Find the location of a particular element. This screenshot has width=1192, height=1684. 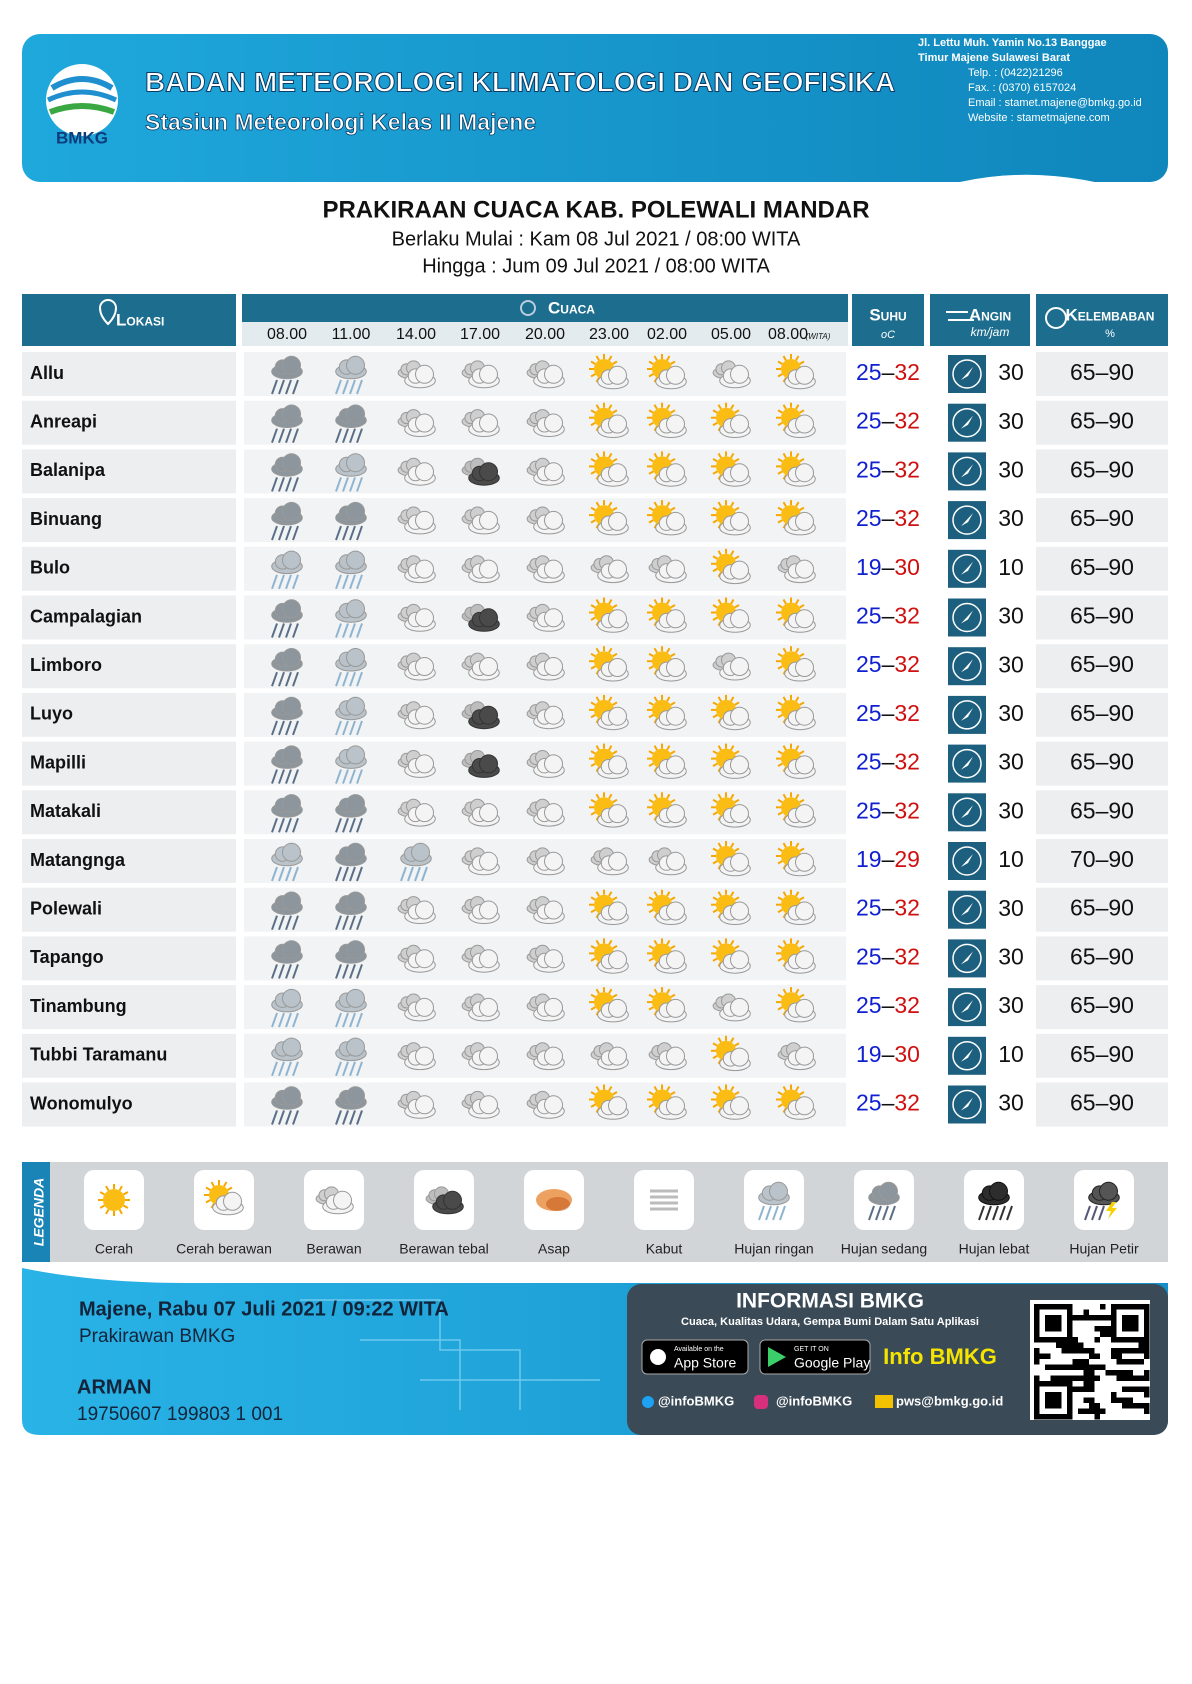

col-humidity-unit: % is located at coordinates (1110, 334).